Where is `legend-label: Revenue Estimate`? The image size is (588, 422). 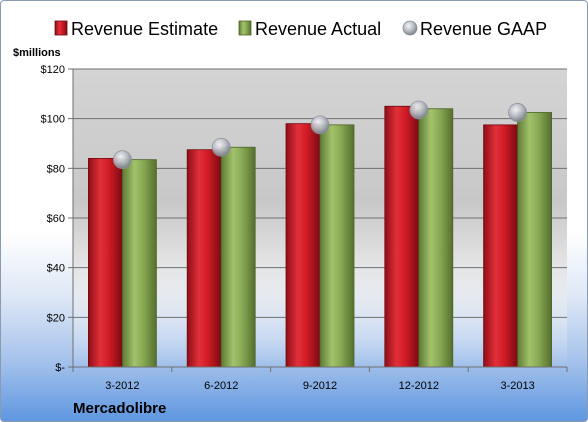 legend-label: Revenue Estimate is located at coordinates (144, 29).